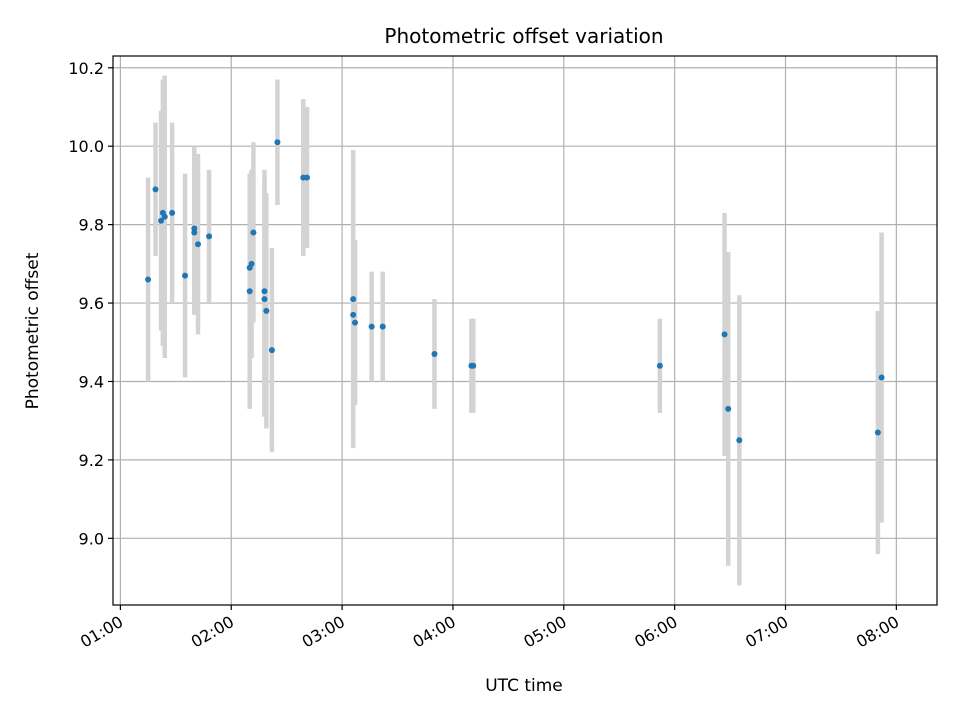 The width and height of the screenshot is (960, 720). Describe the element at coordinates (655, 632) in the screenshot. I see `x-tick-label: 06:00` at that location.